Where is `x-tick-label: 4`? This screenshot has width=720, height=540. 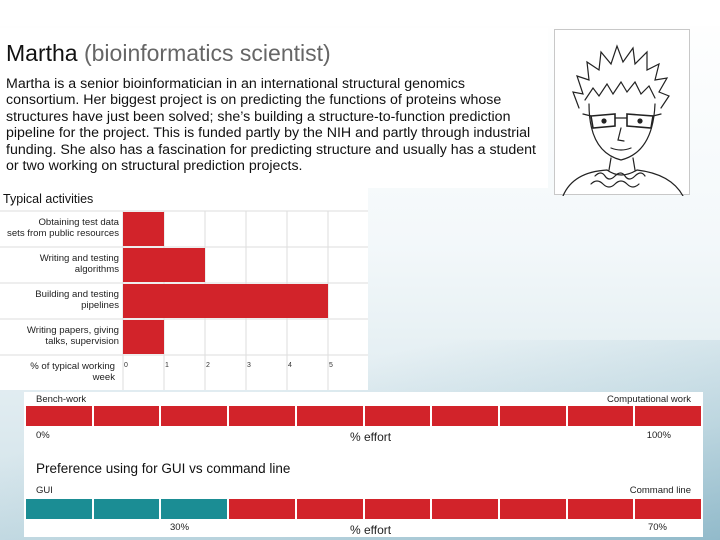
x-tick-label: 4 is located at coordinates (290, 365).